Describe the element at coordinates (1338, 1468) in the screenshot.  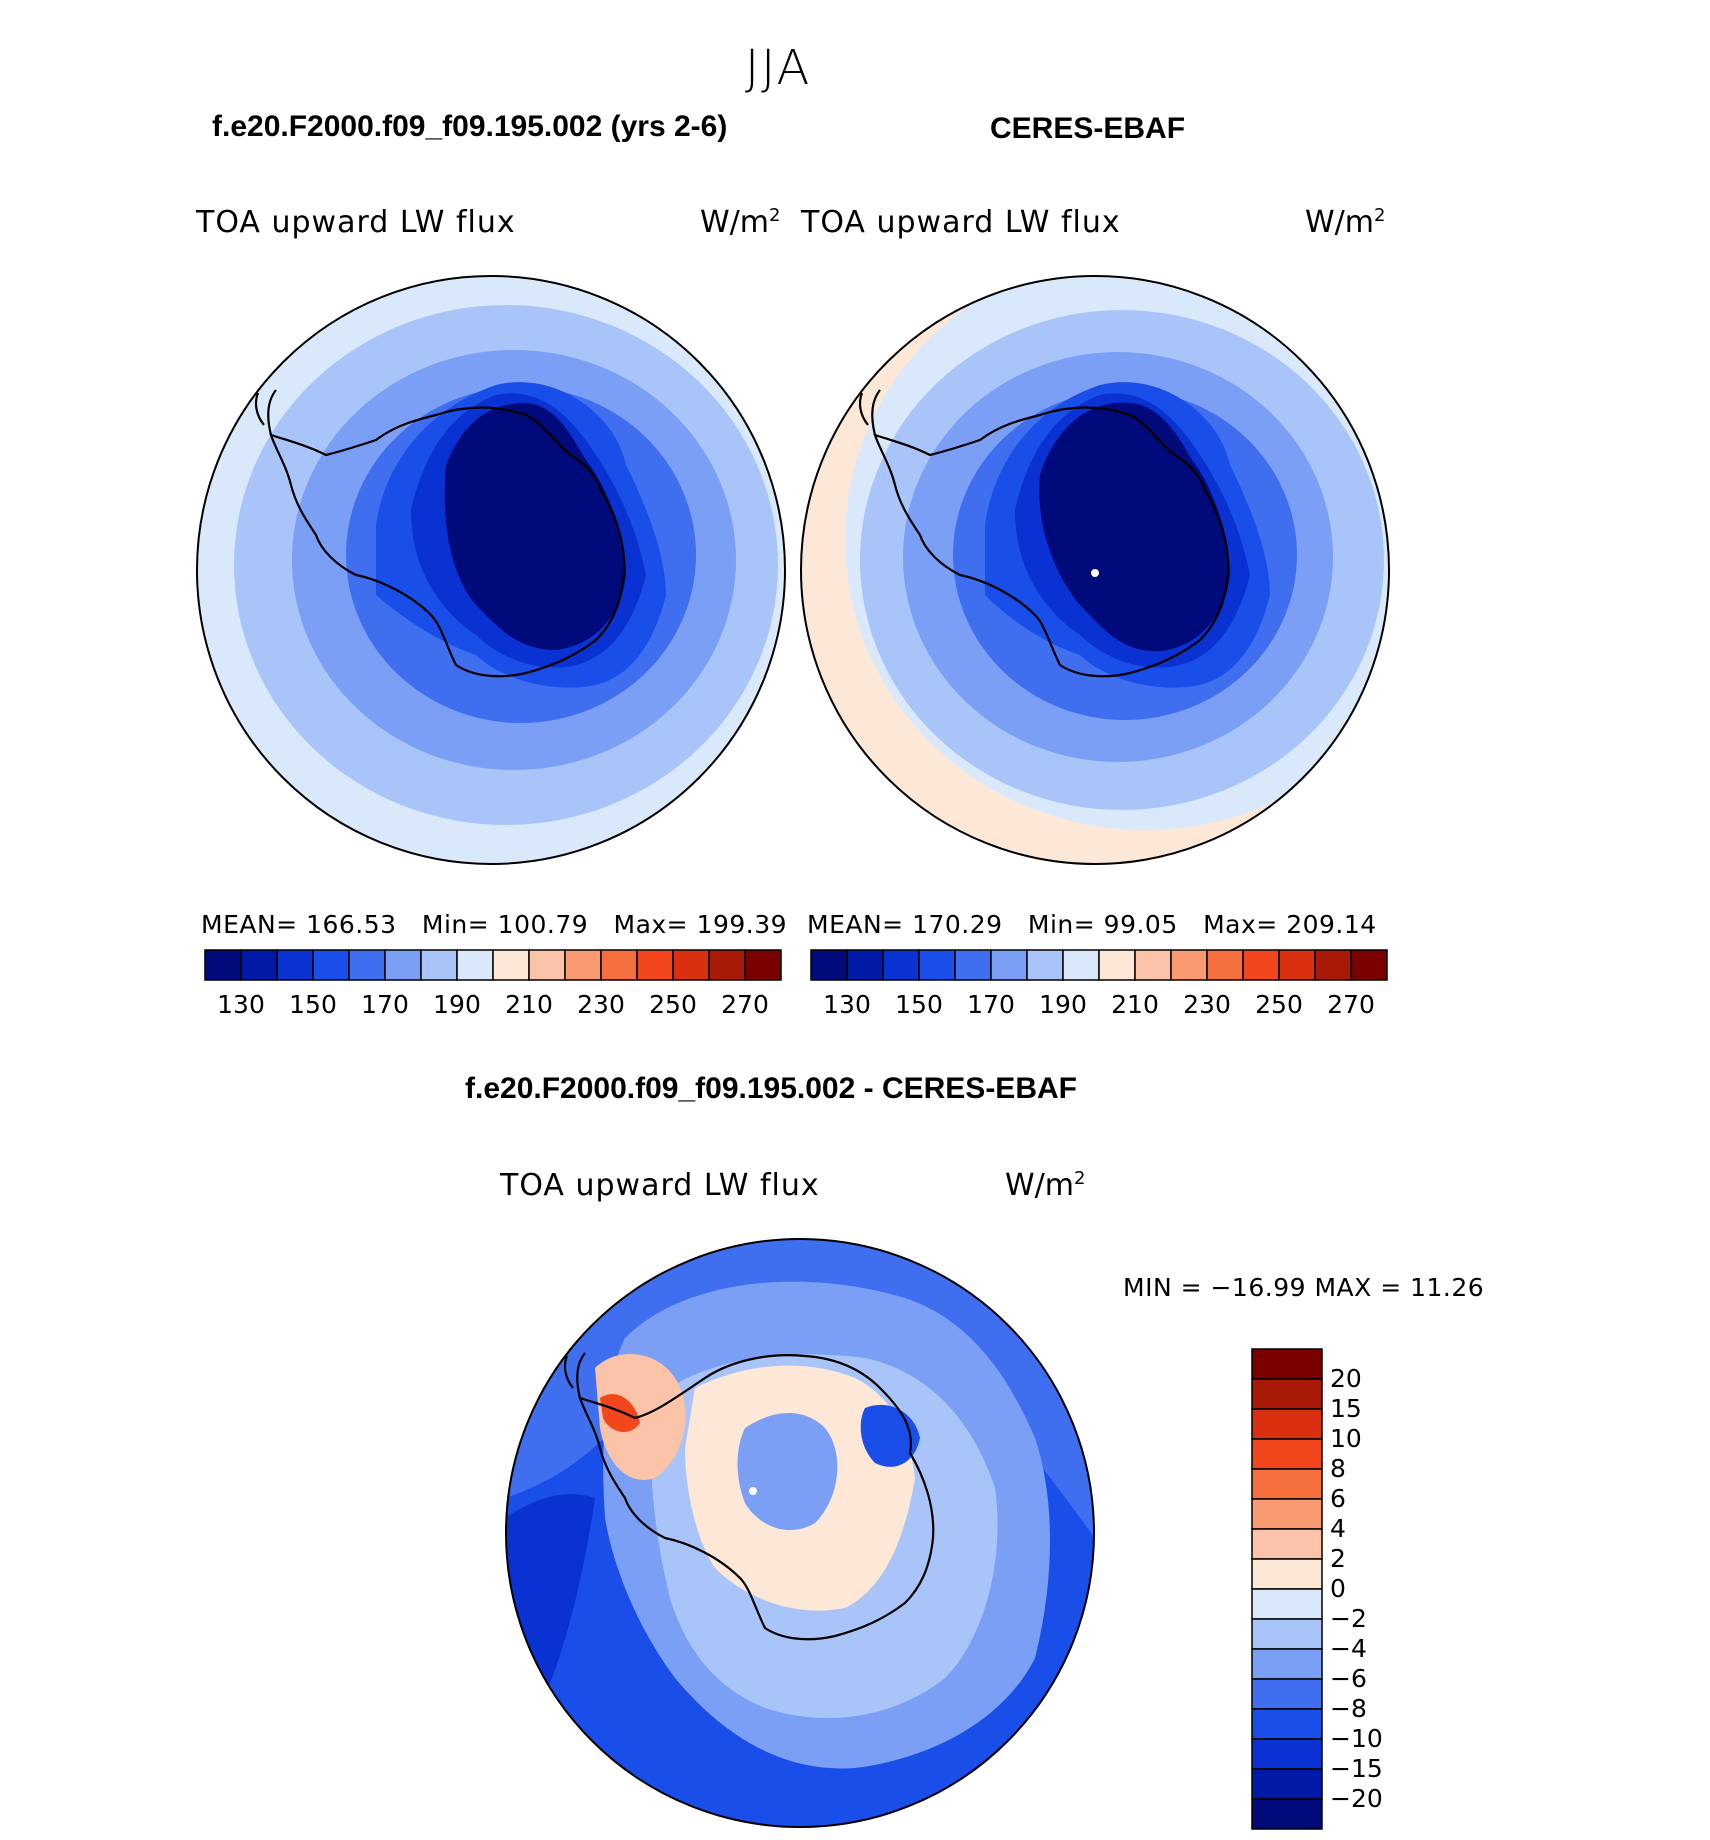
I see `diff-colorbar-label: 8` at that location.